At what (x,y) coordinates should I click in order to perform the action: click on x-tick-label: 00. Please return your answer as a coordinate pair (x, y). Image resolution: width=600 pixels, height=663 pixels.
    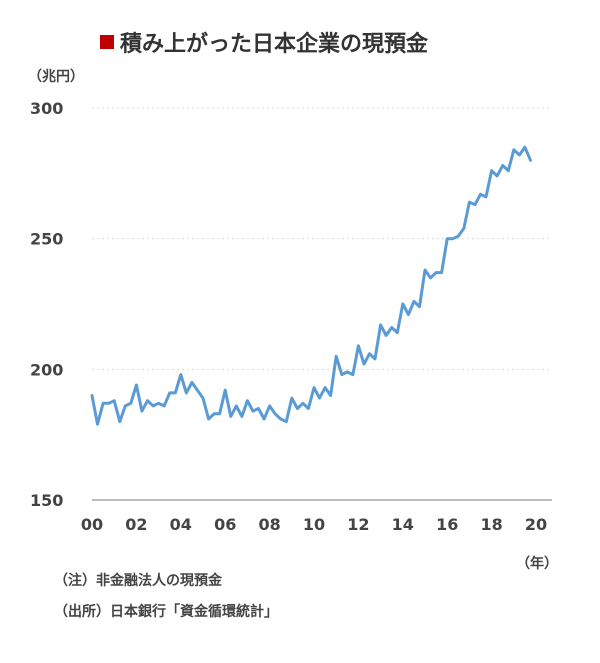
    Looking at the image, I should click on (92, 524).